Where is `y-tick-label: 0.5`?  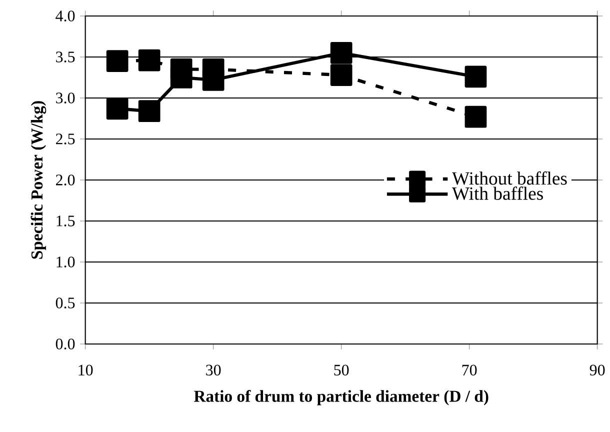
y-tick-label: 0.5 is located at coordinates (65, 303).